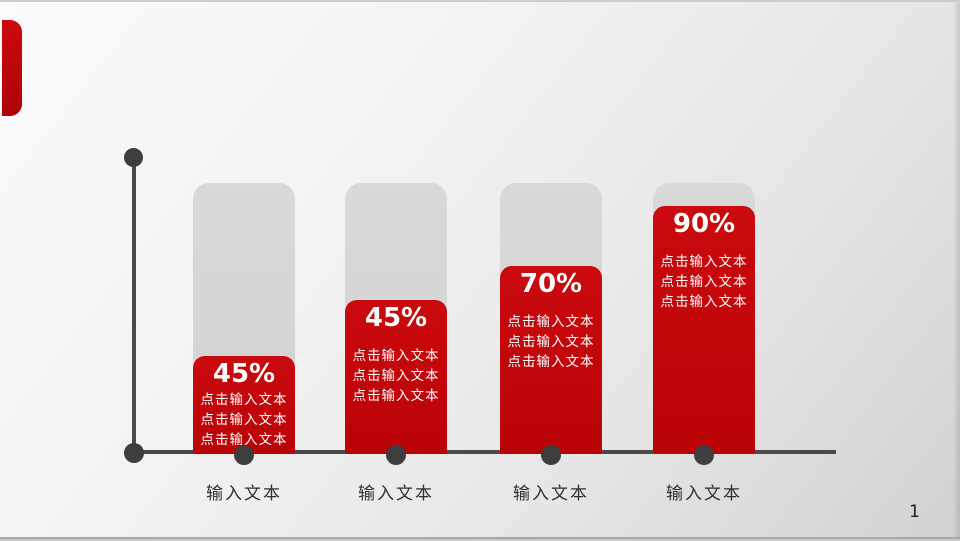 The image size is (960, 541). Describe the element at coordinates (134, 453) in the screenshot. I see `axis-origin-dot` at that location.